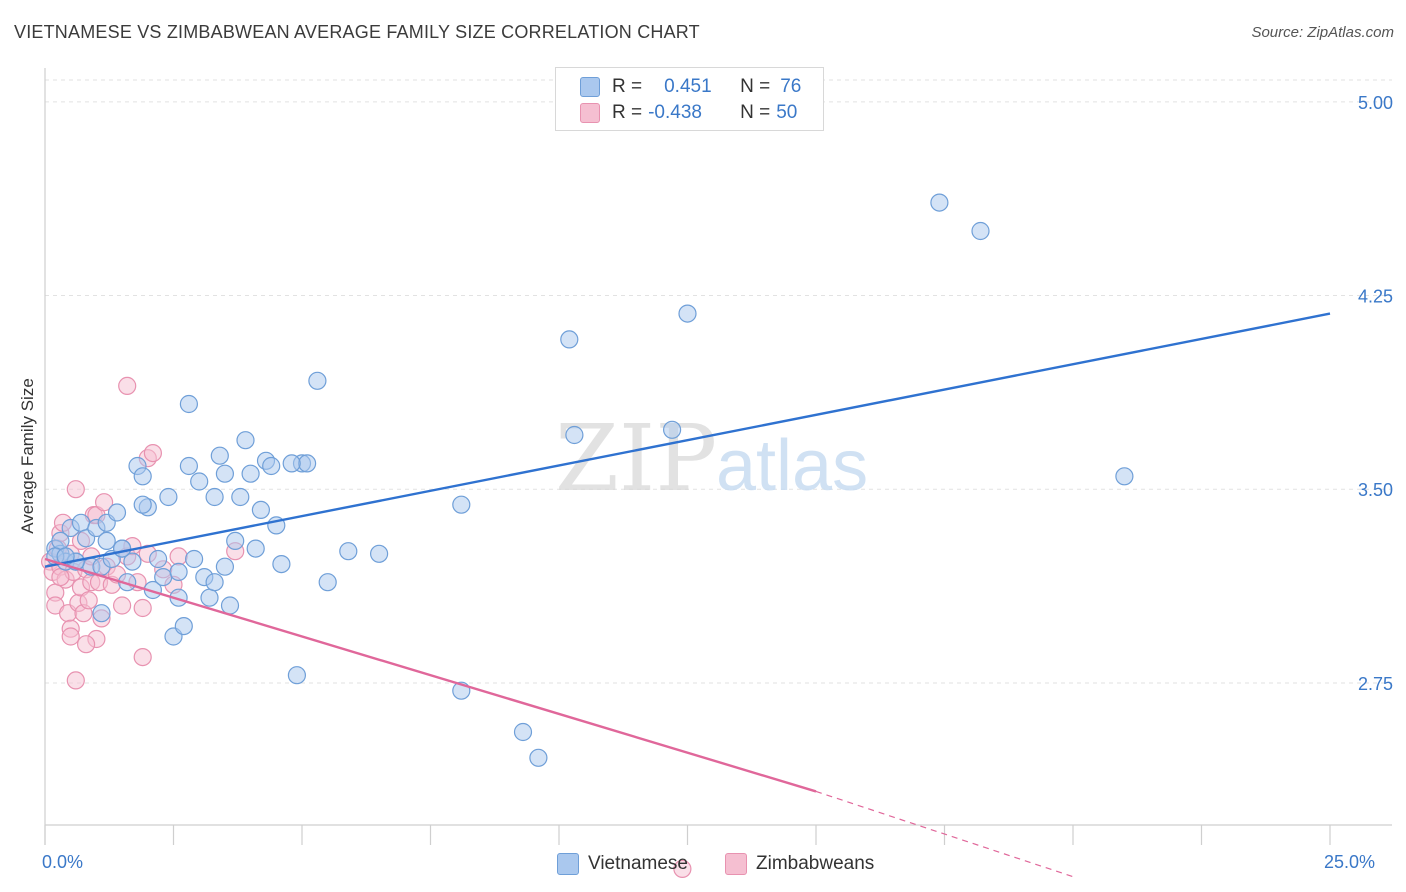 The height and width of the screenshot is (892, 1406). Describe the element at coordinates (792, 466) in the screenshot. I see `watermark-atlas: atlas` at that location.